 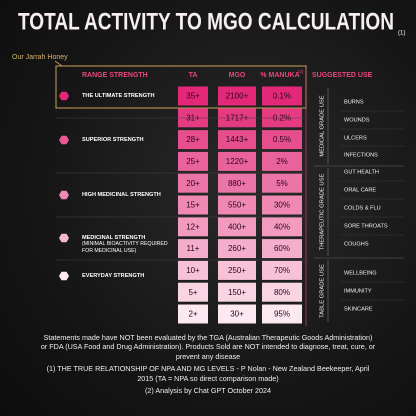 I want to click on cell-value: 12+, so click(x=193, y=226).